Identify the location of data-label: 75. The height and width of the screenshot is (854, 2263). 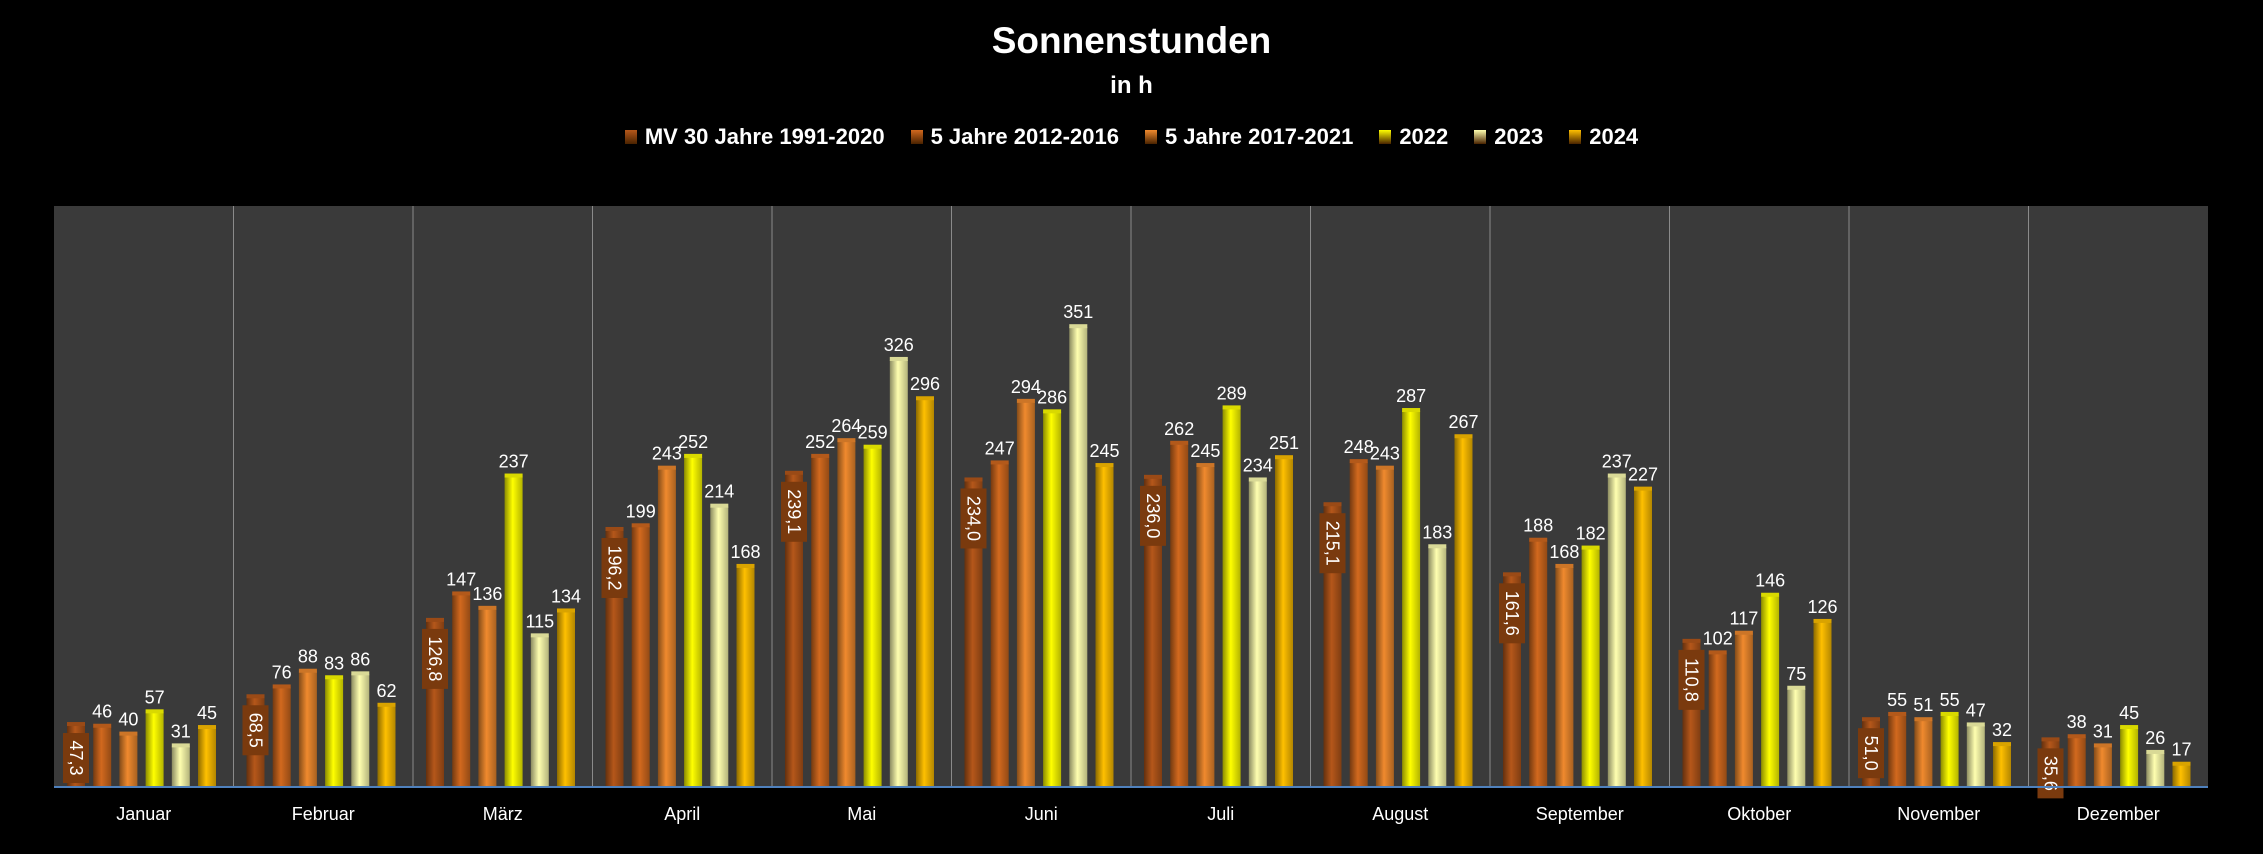
(1796, 674).